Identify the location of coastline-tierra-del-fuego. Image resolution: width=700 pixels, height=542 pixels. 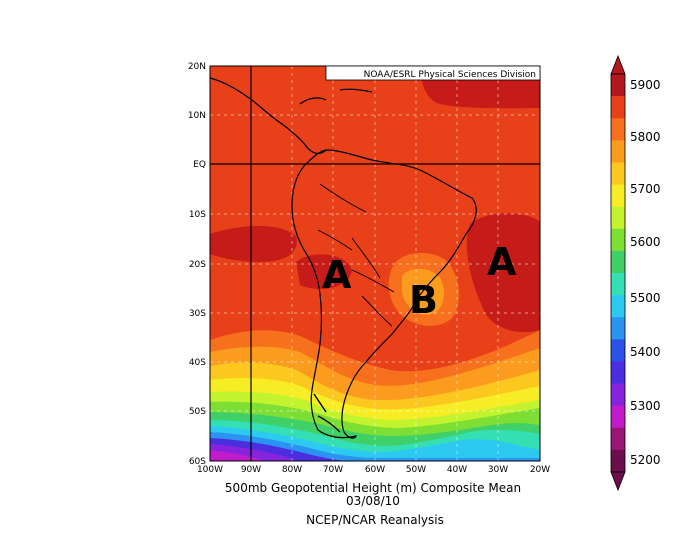
(327, 413).